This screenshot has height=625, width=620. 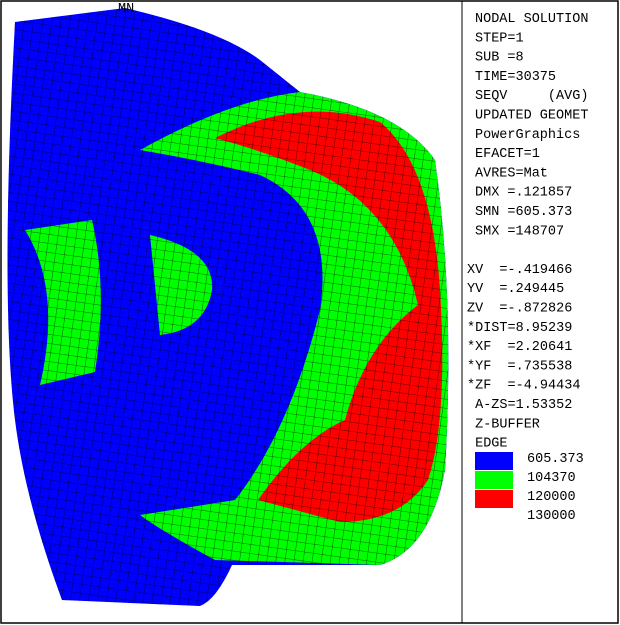 I want to click on view-line: XV =-.419466, so click(x=519, y=270).